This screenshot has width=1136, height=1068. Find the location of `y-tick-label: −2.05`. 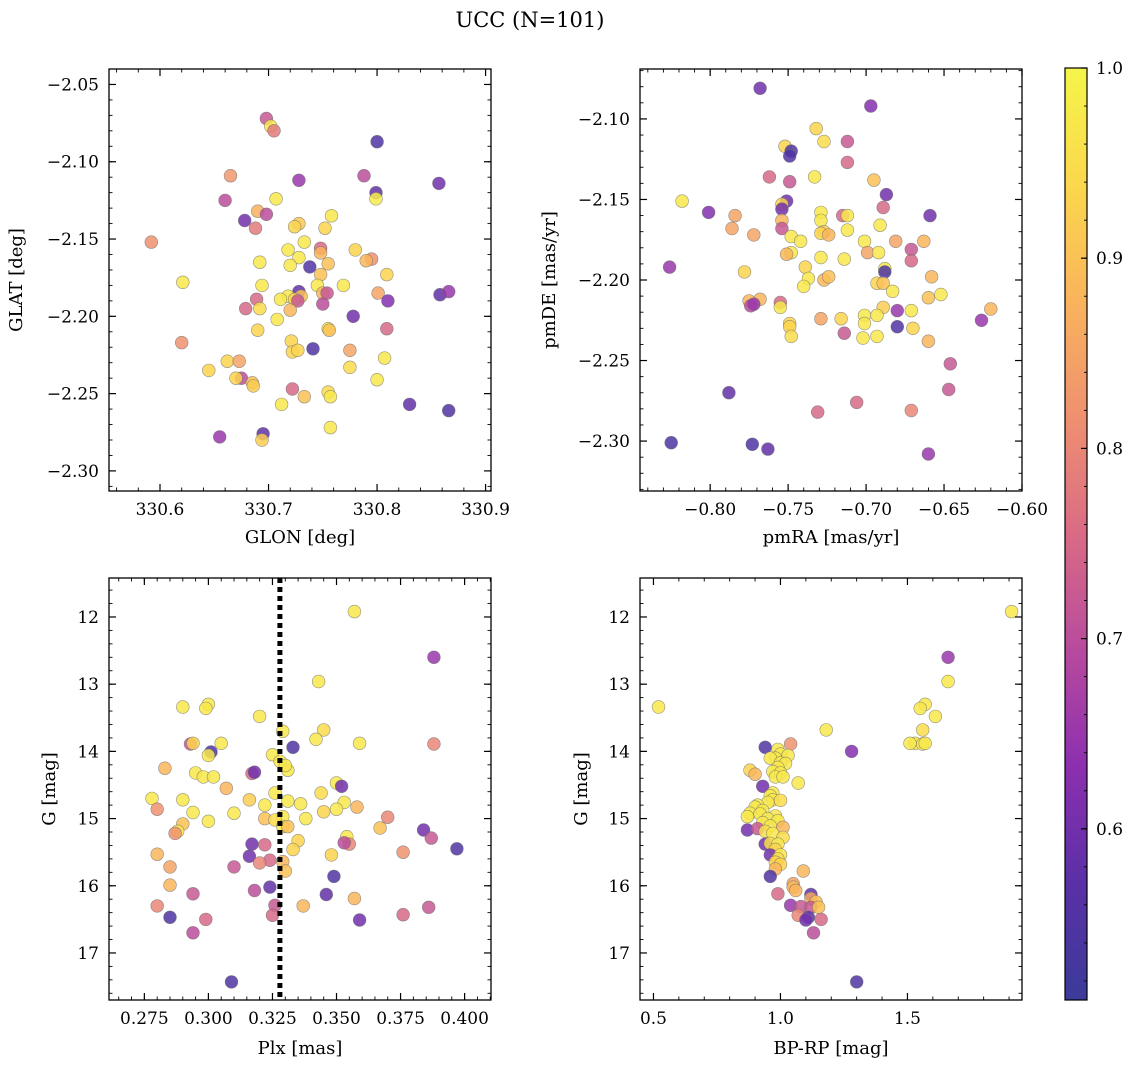

y-tick-label: −2.05 is located at coordinates (73, 85).